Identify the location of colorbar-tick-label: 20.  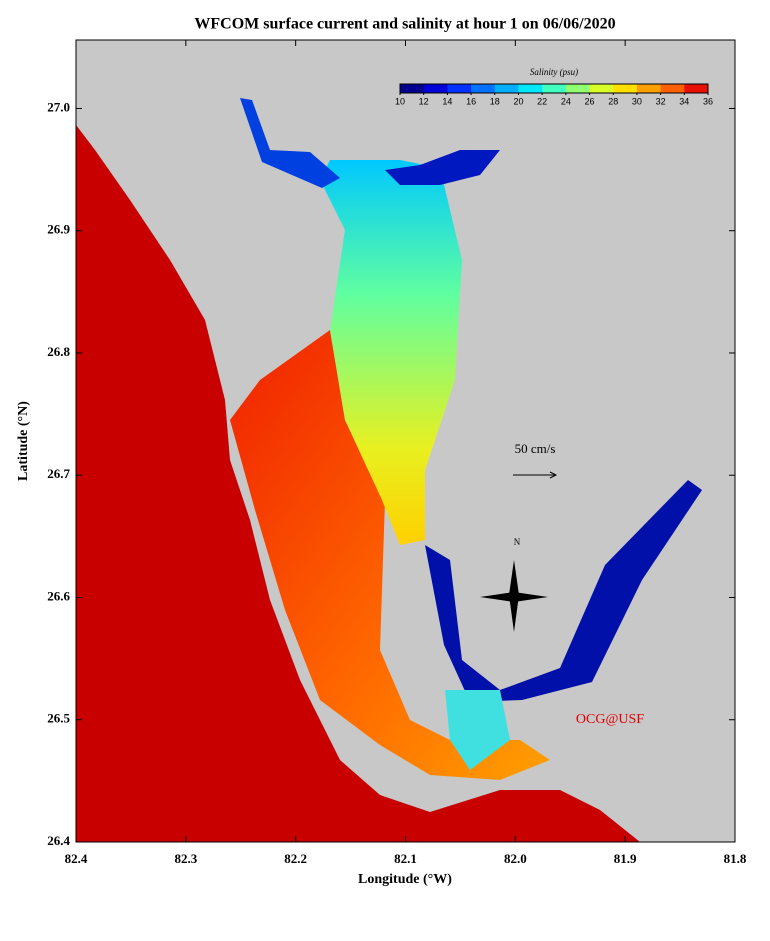
(518, 101).